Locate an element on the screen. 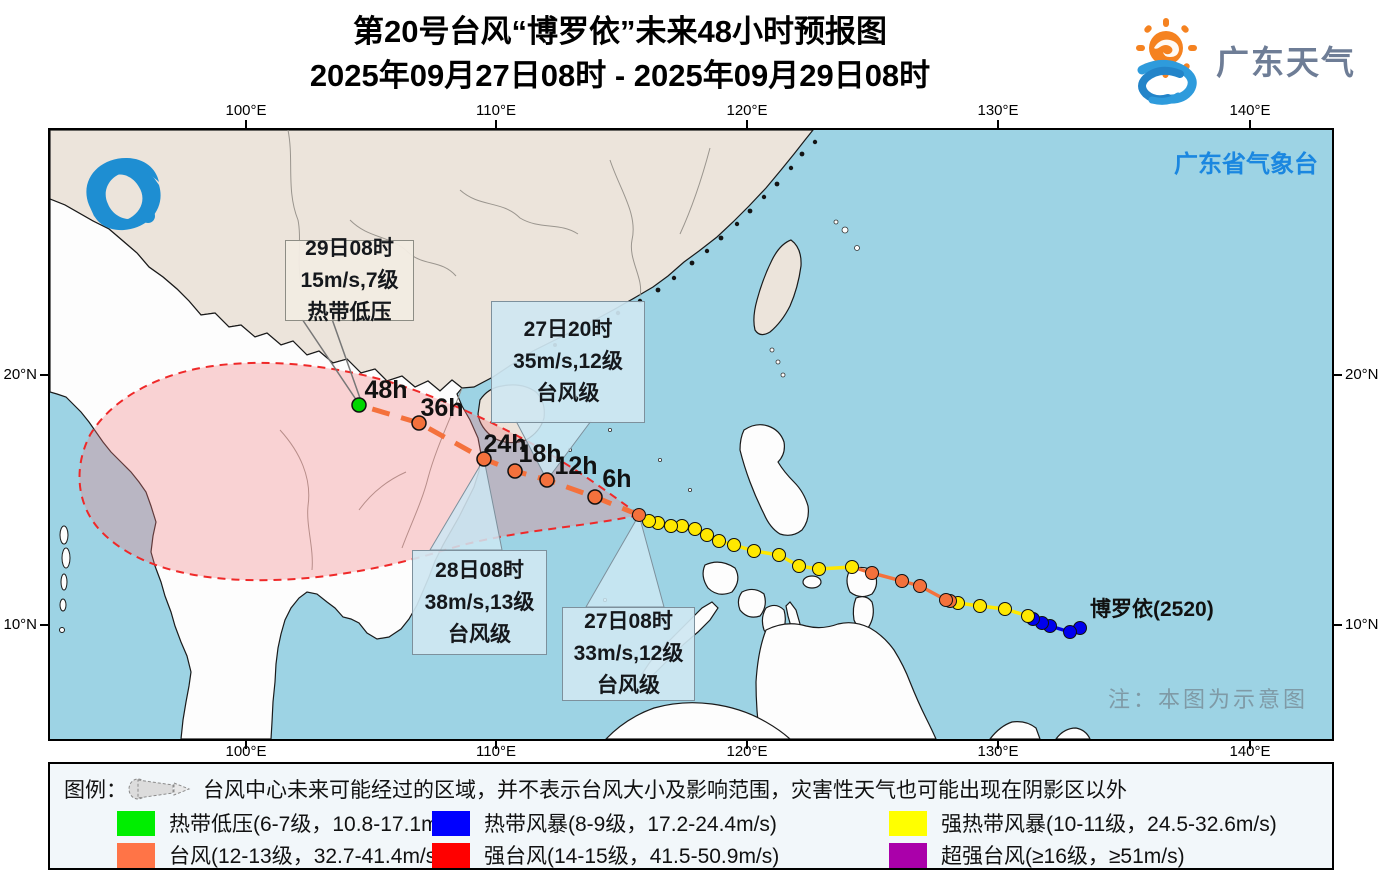 The height and width of the screenshot is (875, 1380). sts-swatch is located at coordinates (908, 823).